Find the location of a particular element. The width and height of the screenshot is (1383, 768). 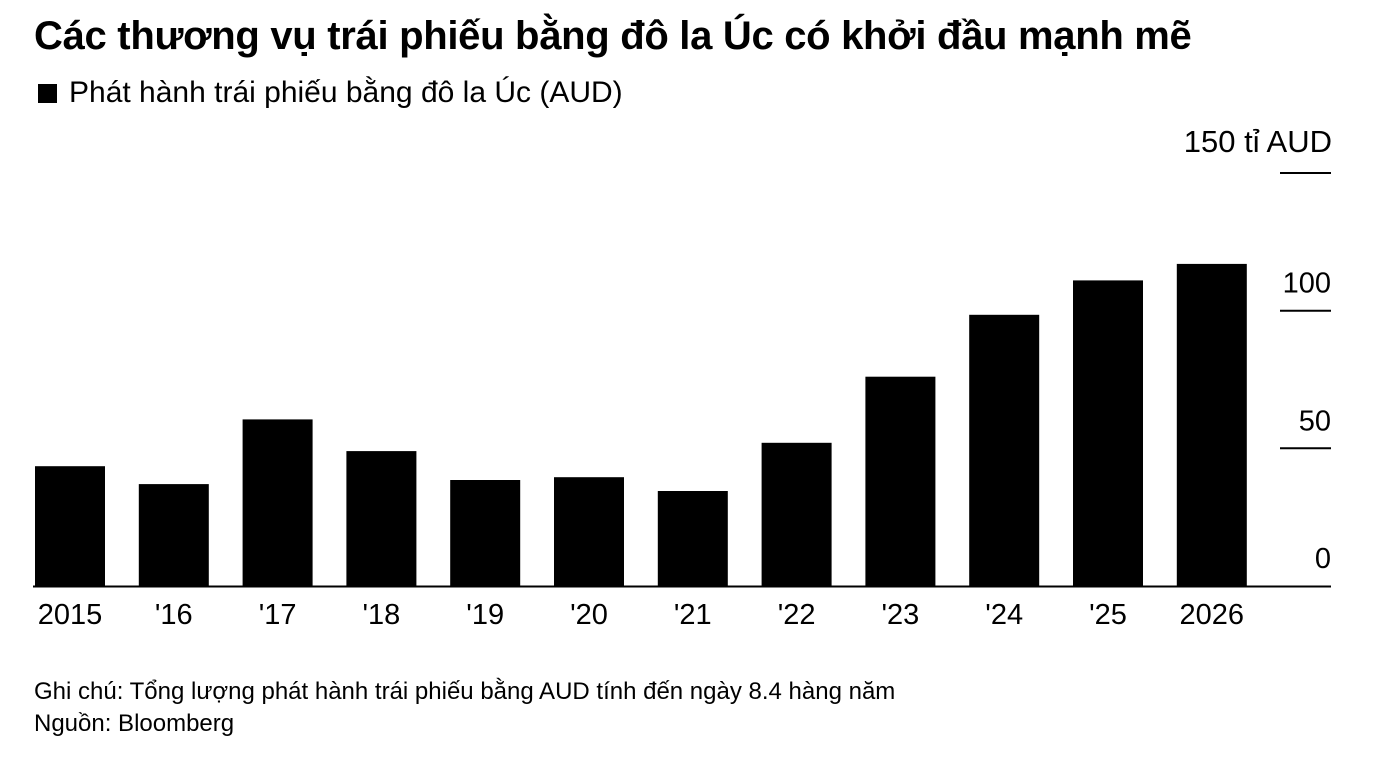

x-tick-label: '16 is located at coordinates (174, 615).